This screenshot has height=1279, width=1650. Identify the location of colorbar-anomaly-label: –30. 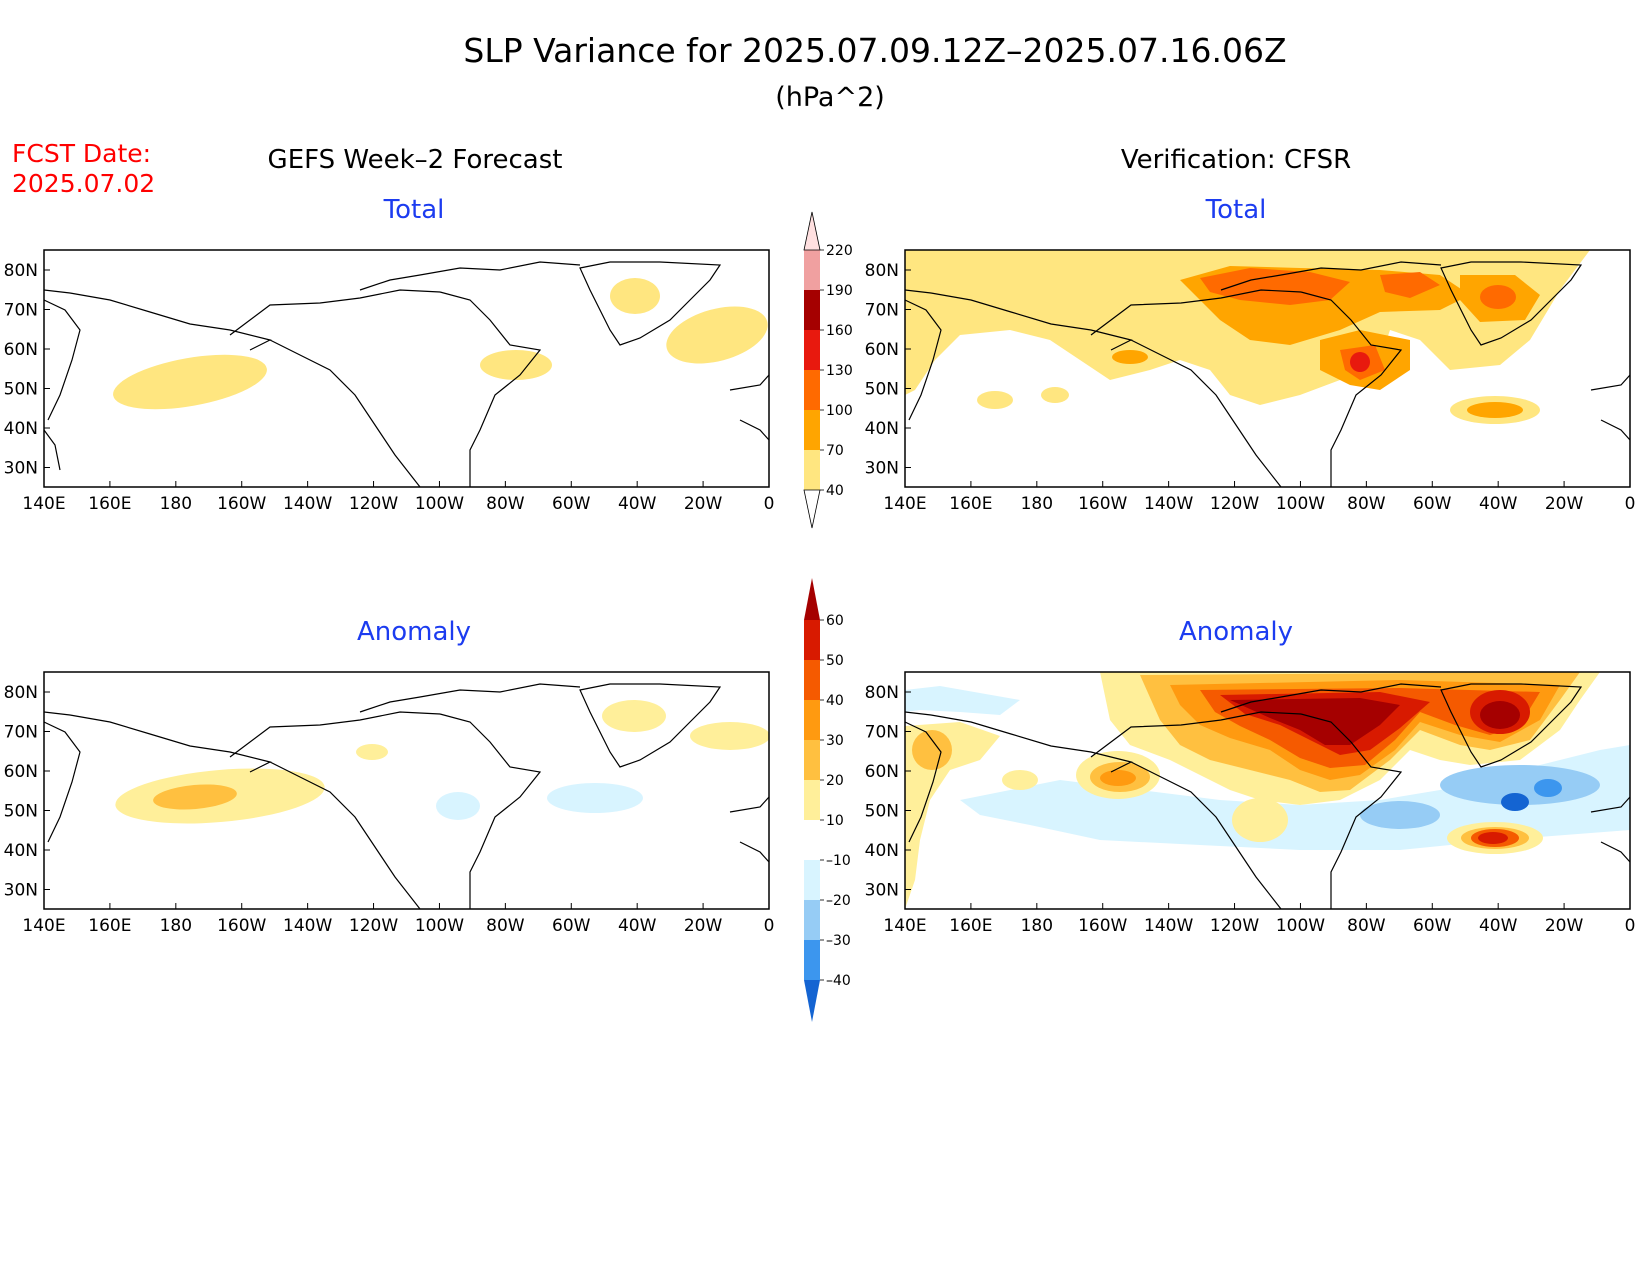
(838, 941).